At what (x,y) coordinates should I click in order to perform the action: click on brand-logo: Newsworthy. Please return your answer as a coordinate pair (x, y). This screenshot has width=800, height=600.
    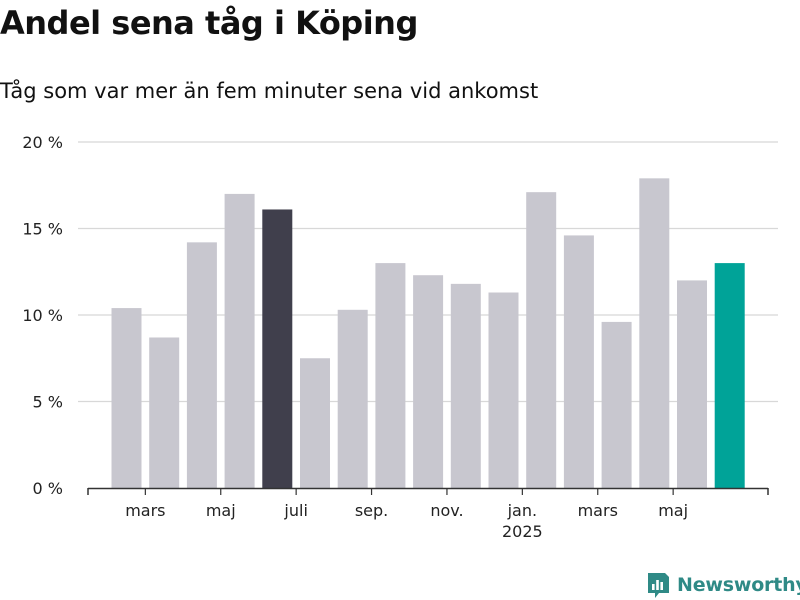
    Looking at the image, I should click on (722, 585).